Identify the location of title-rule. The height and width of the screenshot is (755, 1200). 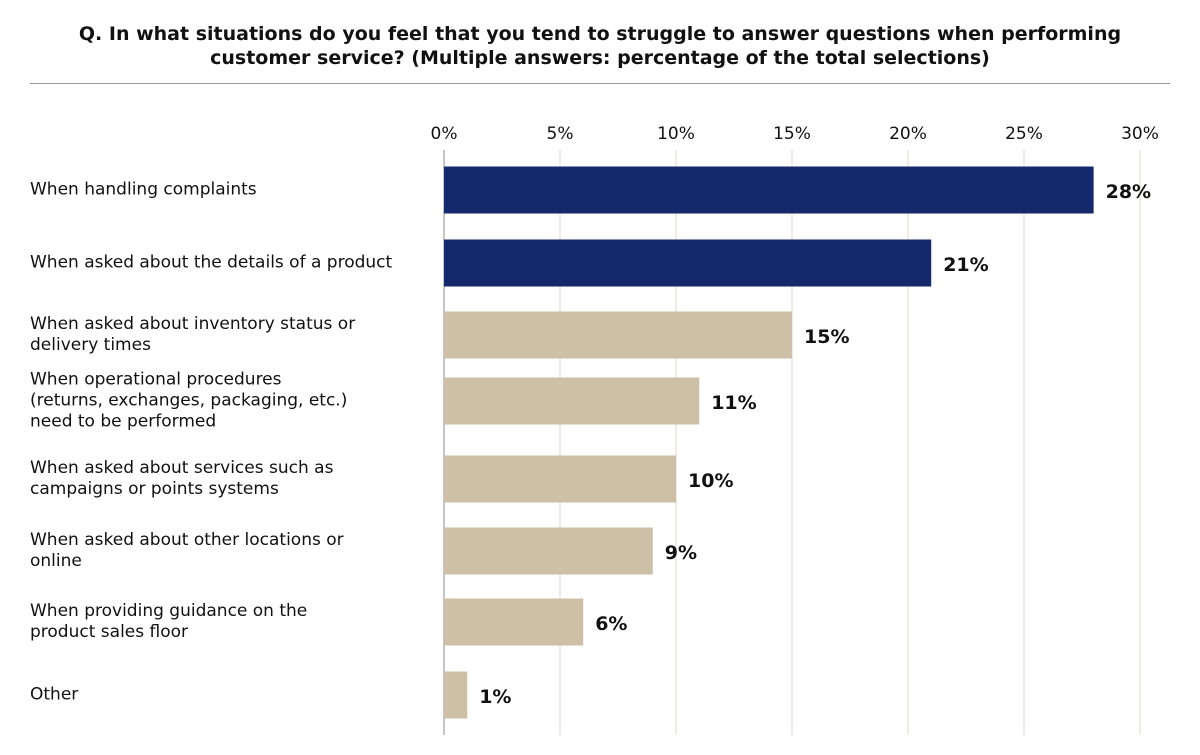
(600, 83).